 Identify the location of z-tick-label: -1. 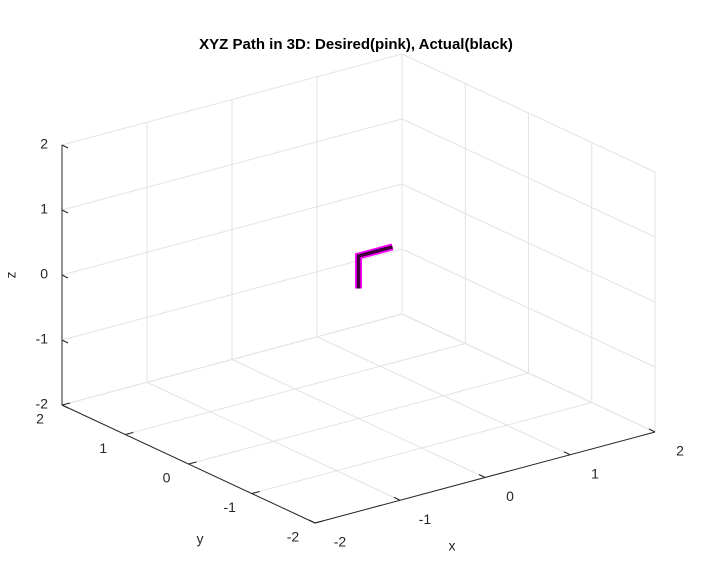
(42, 339).